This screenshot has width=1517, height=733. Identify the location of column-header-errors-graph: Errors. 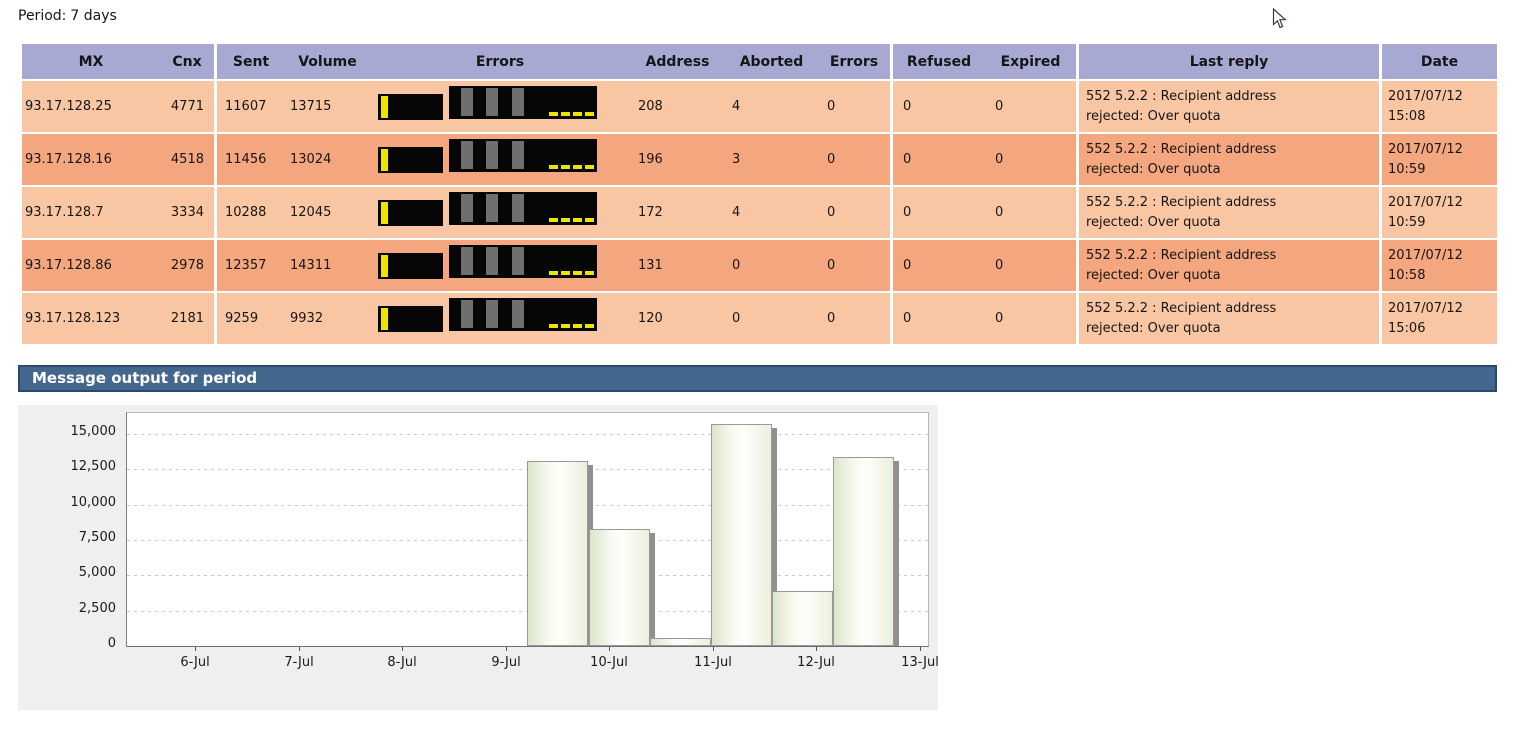
(500, 61).